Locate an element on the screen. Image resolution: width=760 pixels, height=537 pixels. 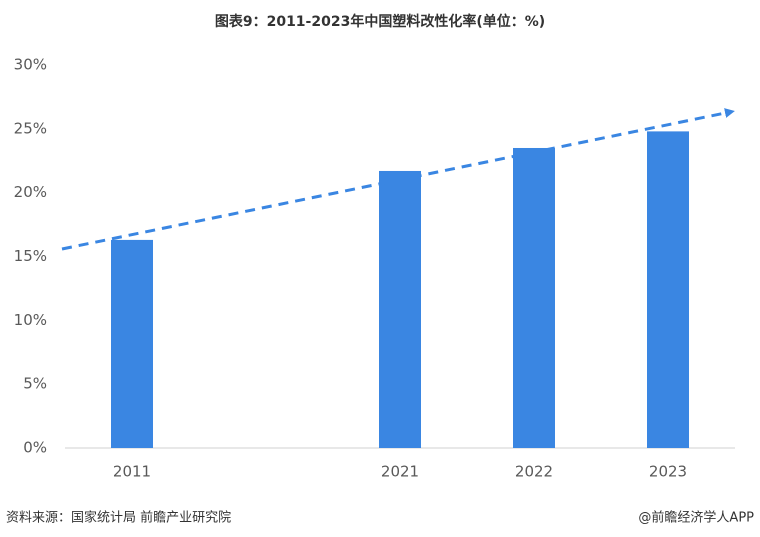
chart-title: 图表9：2011-2023年中国塑料改性化率(单位：%) is located at coordinates (380, 21).